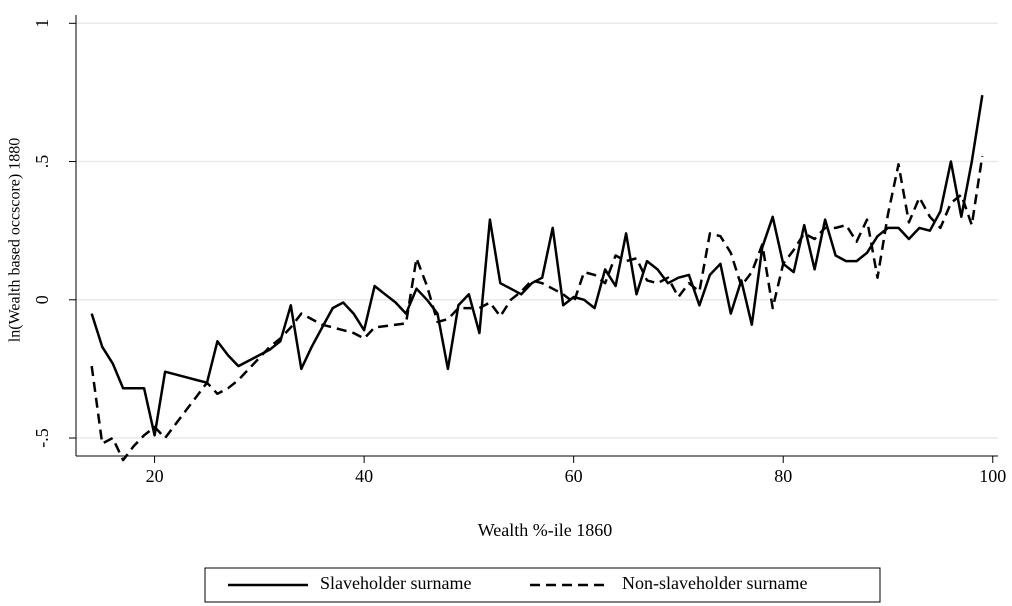  What do you see at coordinates (992, 476) in the screenshot?
I see `x-tick-label: 100` at bounding box center [992, 476].